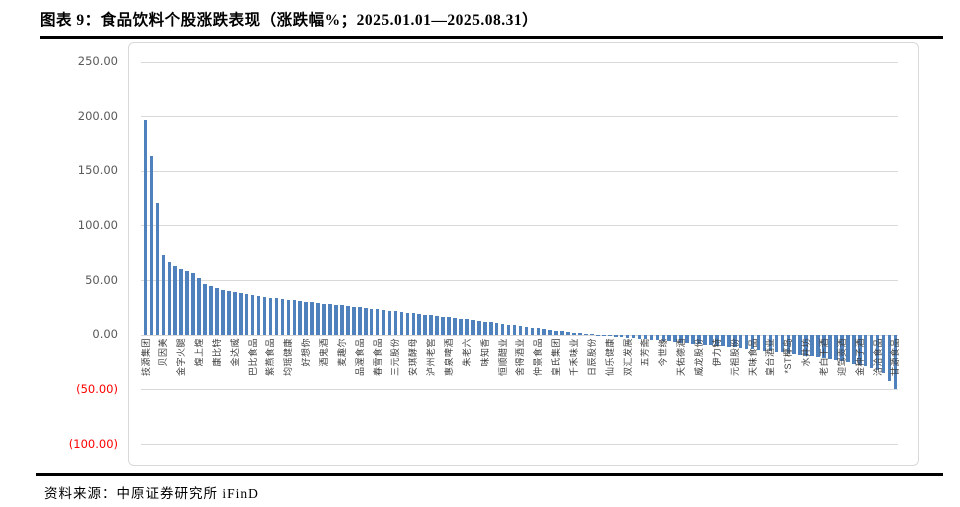 This screenshot has height=507, width=960. I want to click on footer-divider, so click(489, 474).